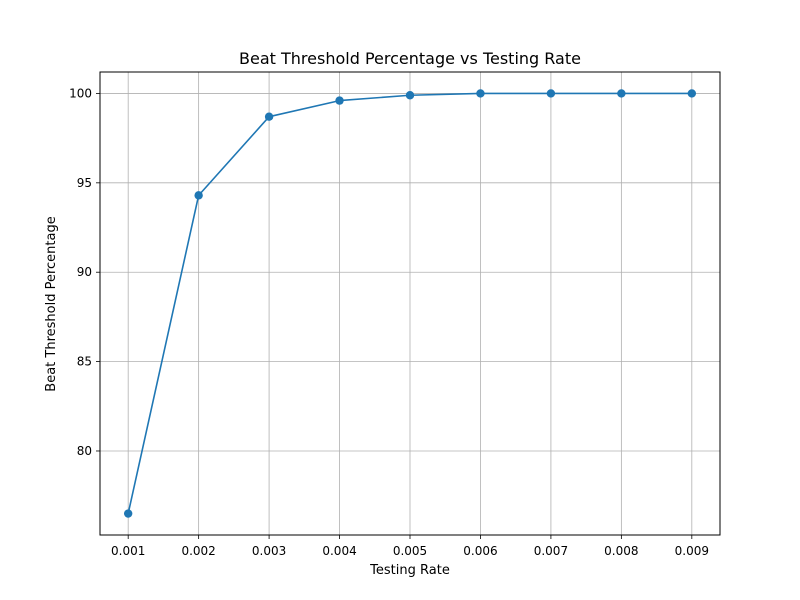 The height and width of the screenshot is (600, 800). Describe the element at coordinates (84, 451) in the screenshot. I see `y-tick-label: 80` at that location.